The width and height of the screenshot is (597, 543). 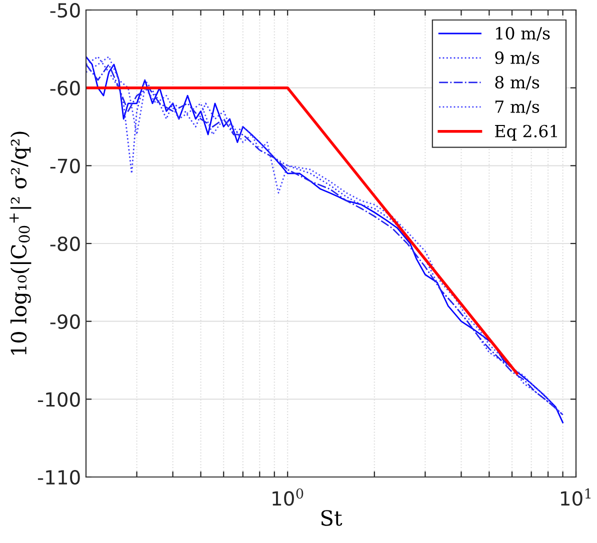 What do you see at coordinates (59, 477) in the screenshot?
I see `y-tick-label: -110` at bounding box center [59, 477].